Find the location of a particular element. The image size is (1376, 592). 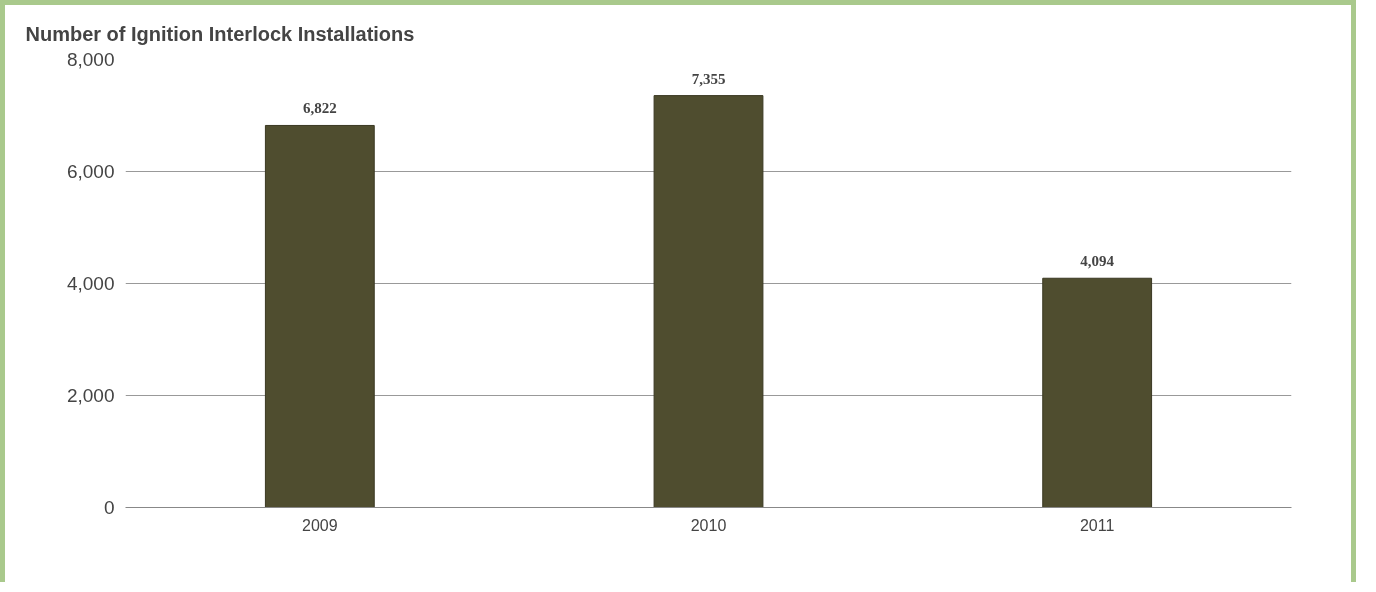

y-tick-label: 0 is located at coordinates (109, 507).